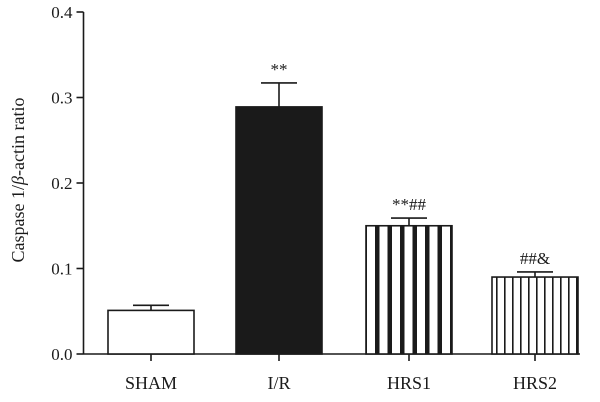 The image size is (600, 402). Describe the element at coordinates (535, 258) in the screenshot. I see `significance-label: ##&` at that location.